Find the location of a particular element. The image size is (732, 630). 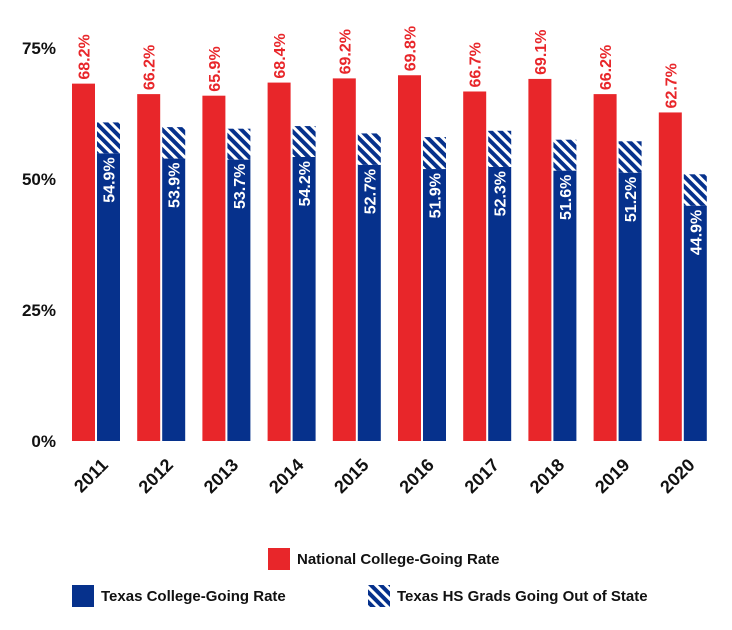

legend-national: National College-Going Rate is located at coordinates (384, 559).